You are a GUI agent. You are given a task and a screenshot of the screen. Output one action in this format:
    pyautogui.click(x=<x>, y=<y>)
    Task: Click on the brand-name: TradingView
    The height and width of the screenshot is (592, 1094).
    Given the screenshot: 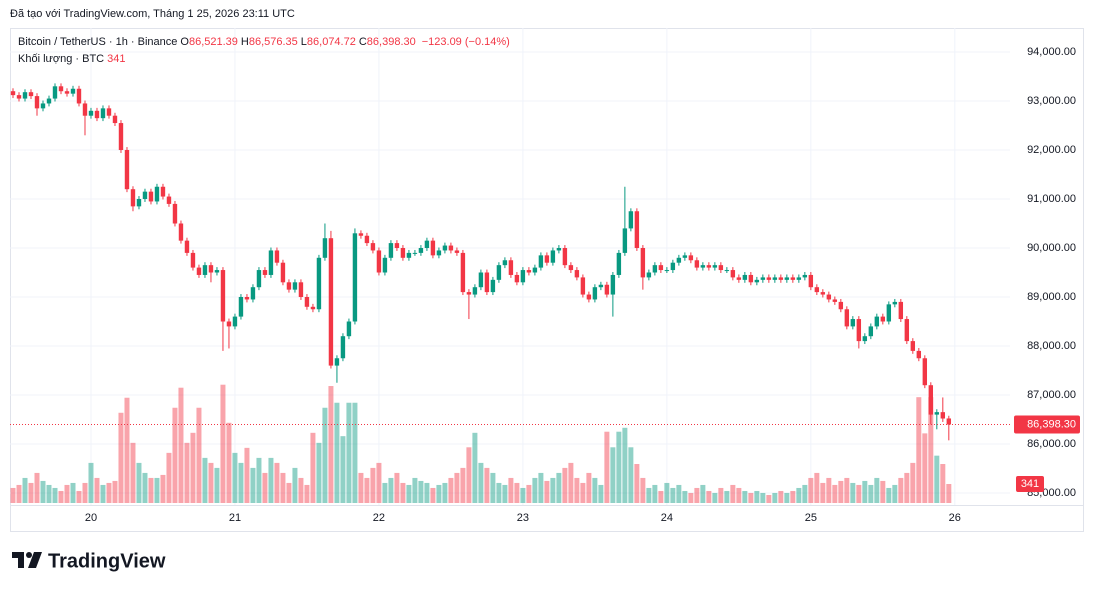 What is the action you would take?
    pyautogui.click(x=107, y=561)
    